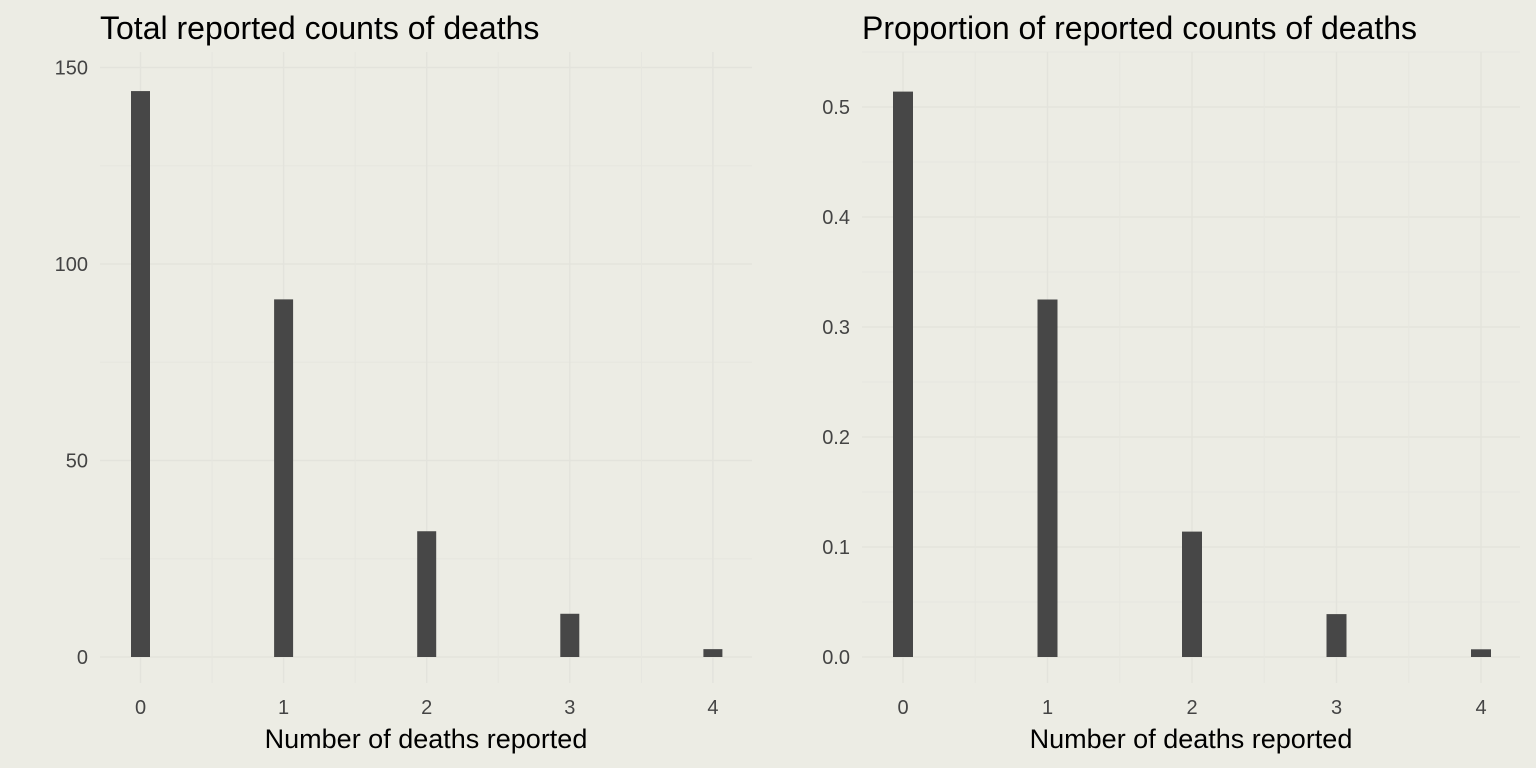 This screenshot has width=1536, height=768. What do you see at coordinates (836, 383) in the screenshot?
I see `y-axis-ticks: 0.0 0.1 0.2 0.3 0.4 0.5` at bounding box center [836, 383].